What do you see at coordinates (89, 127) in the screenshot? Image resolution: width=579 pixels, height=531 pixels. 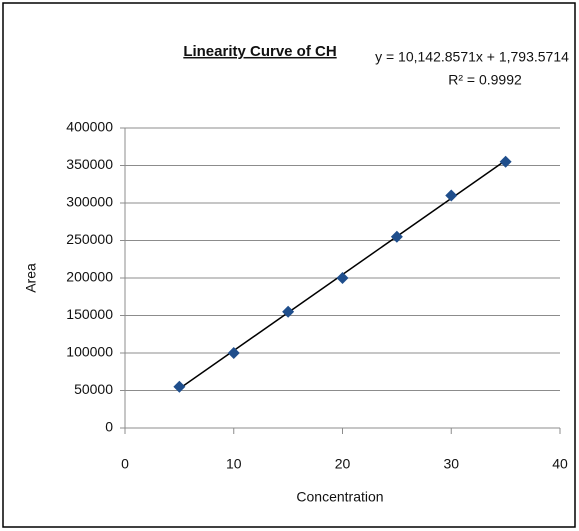 I see `y-tick-label: 400000` at bounding box center [89, 127].